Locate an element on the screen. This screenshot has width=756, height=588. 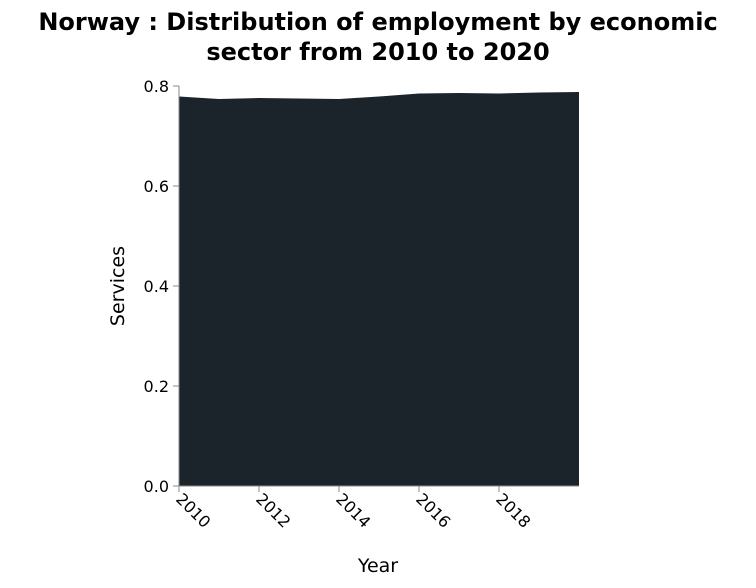
y-tick-label: 0.8 is located at coordinates (156, 86).